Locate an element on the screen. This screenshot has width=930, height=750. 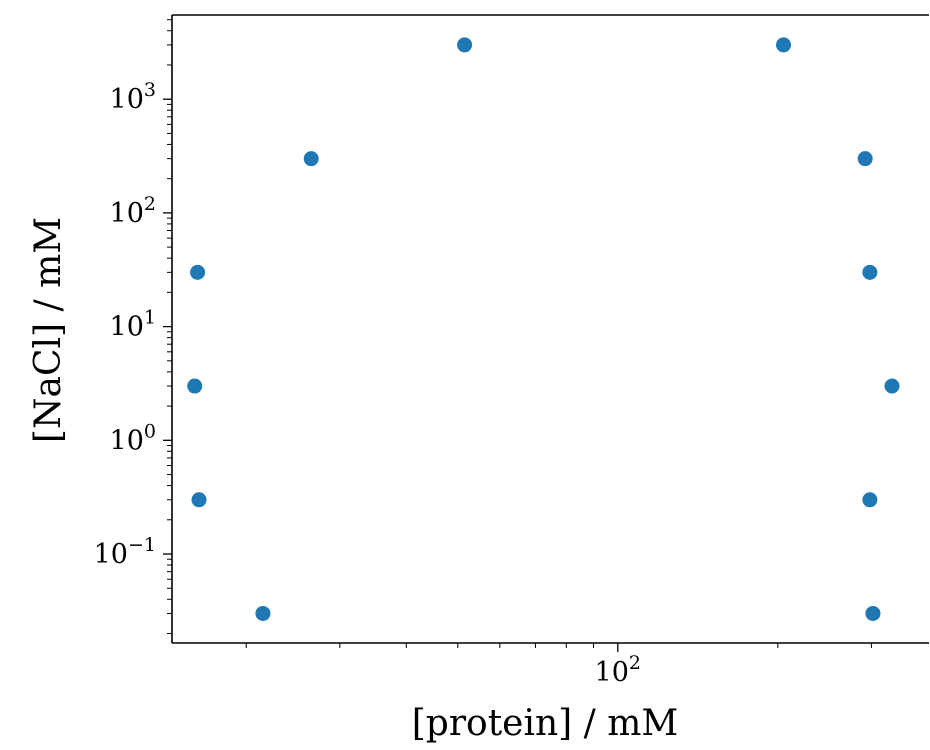
y-axis-label: [NaCl] / mM is located at coordinates (48, 330).